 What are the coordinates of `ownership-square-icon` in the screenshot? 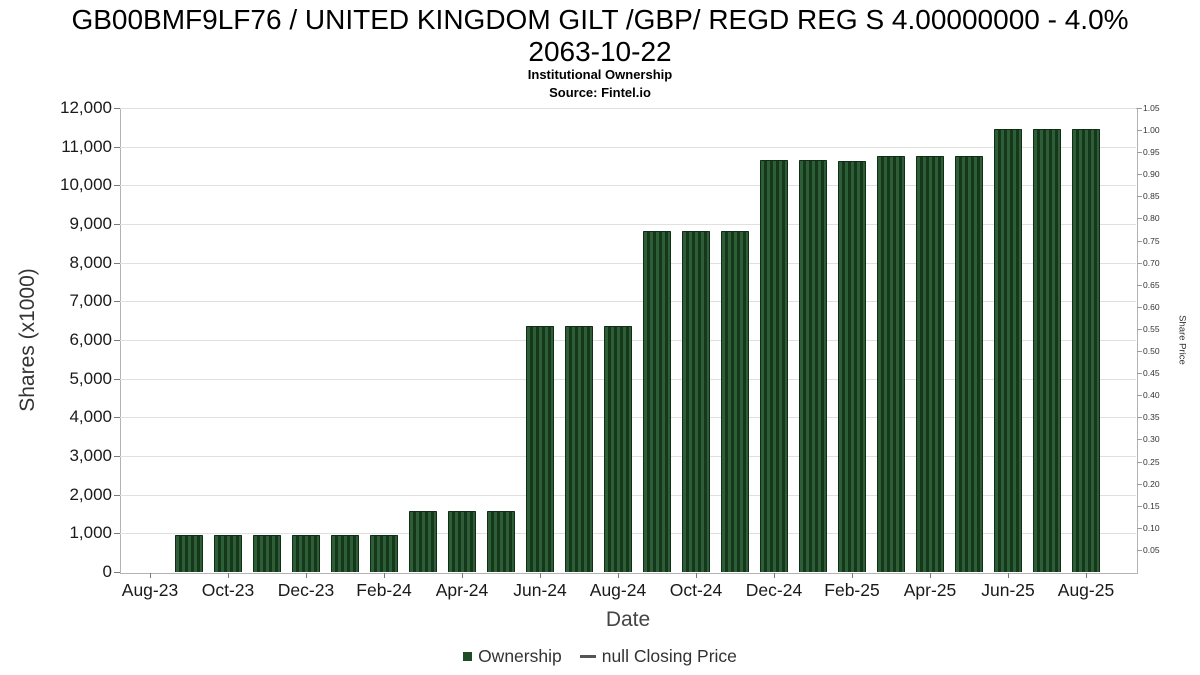 It's located at (468, 656).